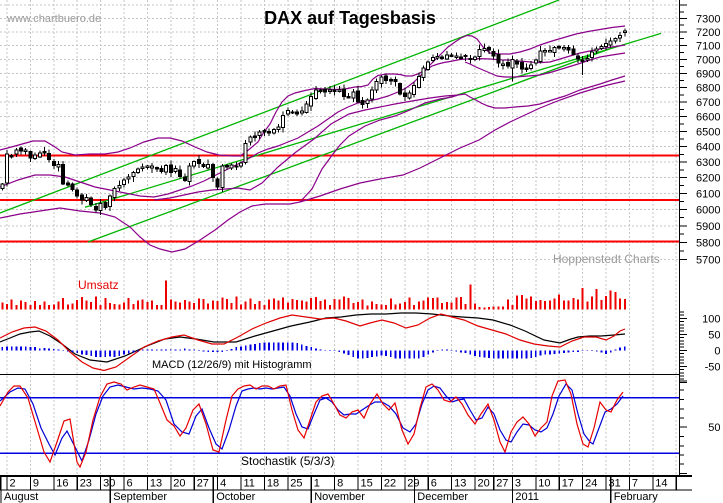 This screenshot has height=503, width=723. What do you see at coordinates (86, 484) in the screenshot?
I see `svg-text: 23` at bounding box center [86, 484].